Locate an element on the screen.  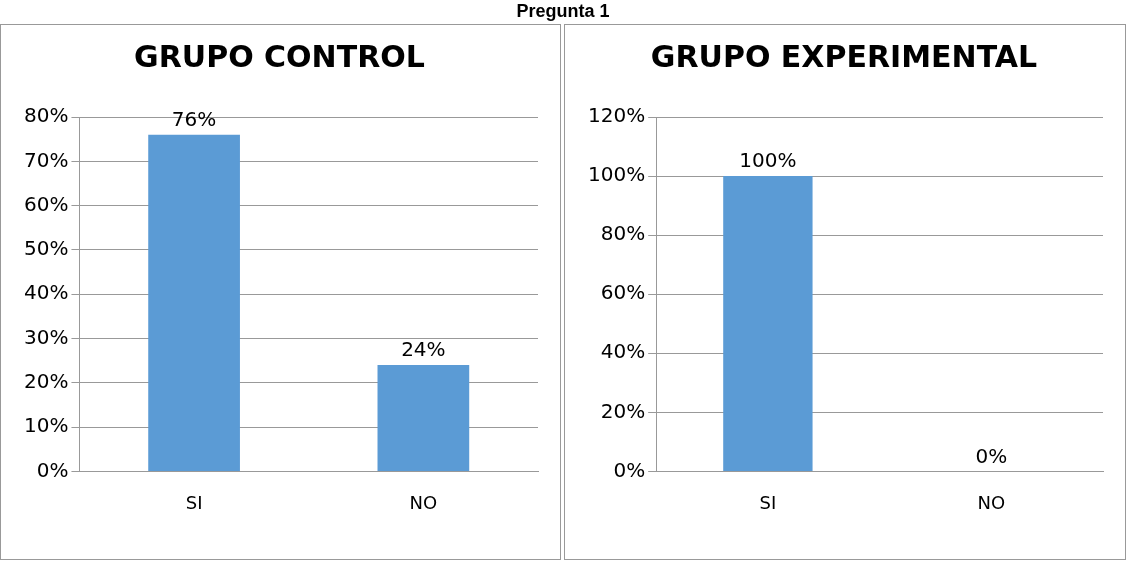
y-tick-label: 30% is located at coordinates (46, 336).